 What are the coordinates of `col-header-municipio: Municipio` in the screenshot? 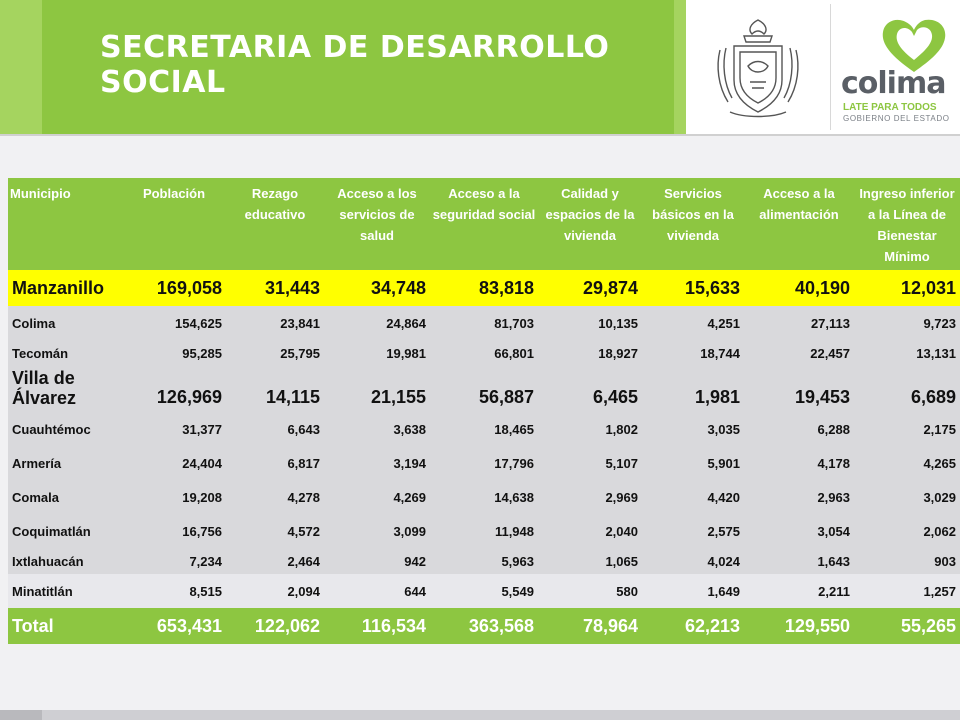 It's located at (65, 224).